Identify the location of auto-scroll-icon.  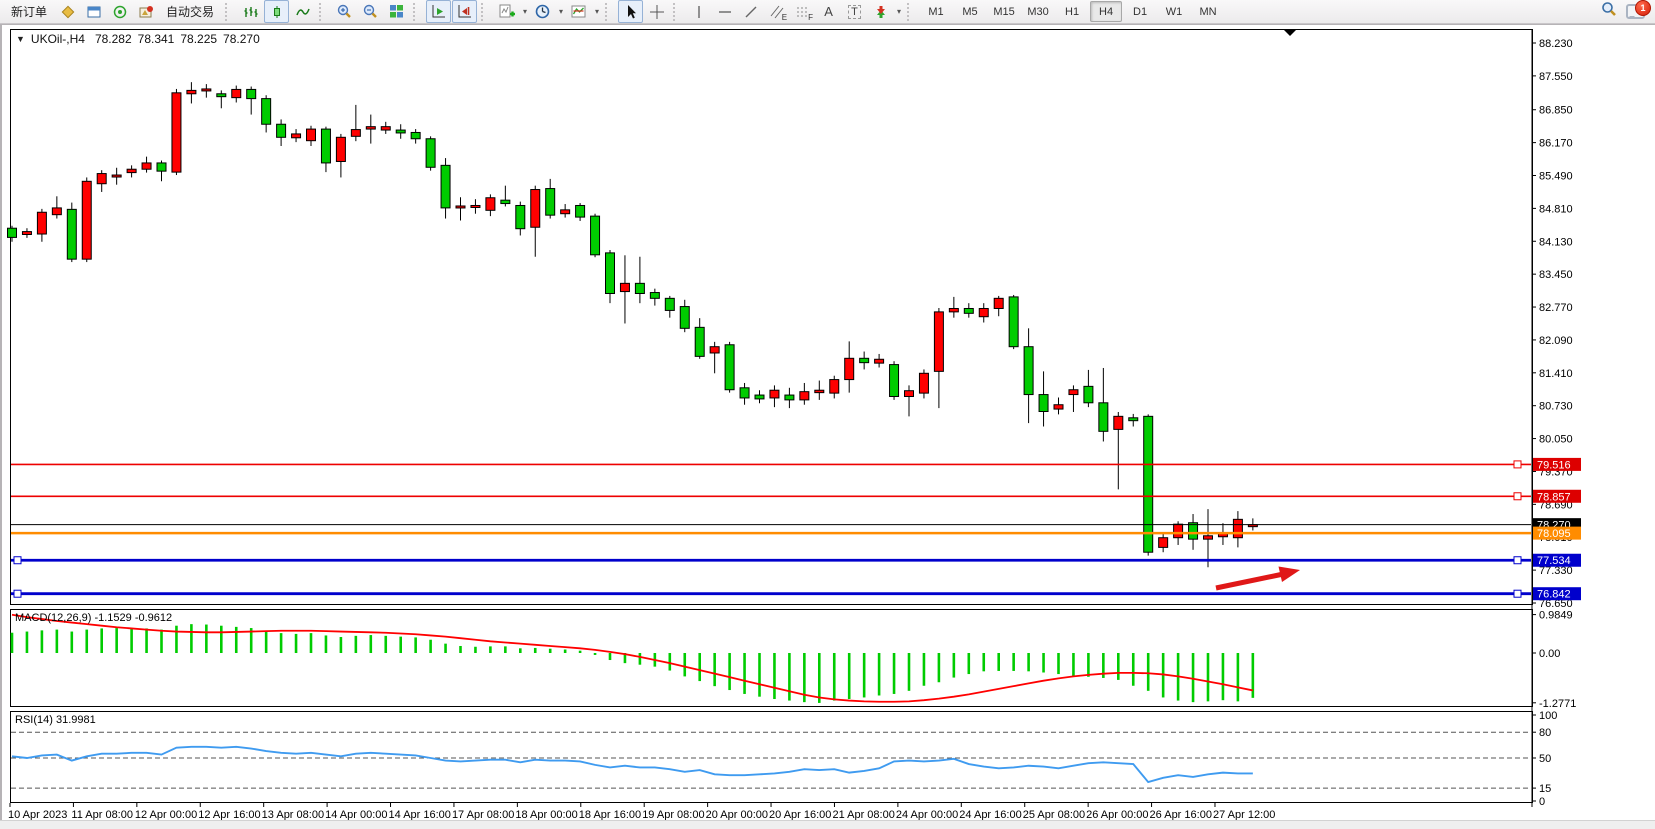
(439, 11).